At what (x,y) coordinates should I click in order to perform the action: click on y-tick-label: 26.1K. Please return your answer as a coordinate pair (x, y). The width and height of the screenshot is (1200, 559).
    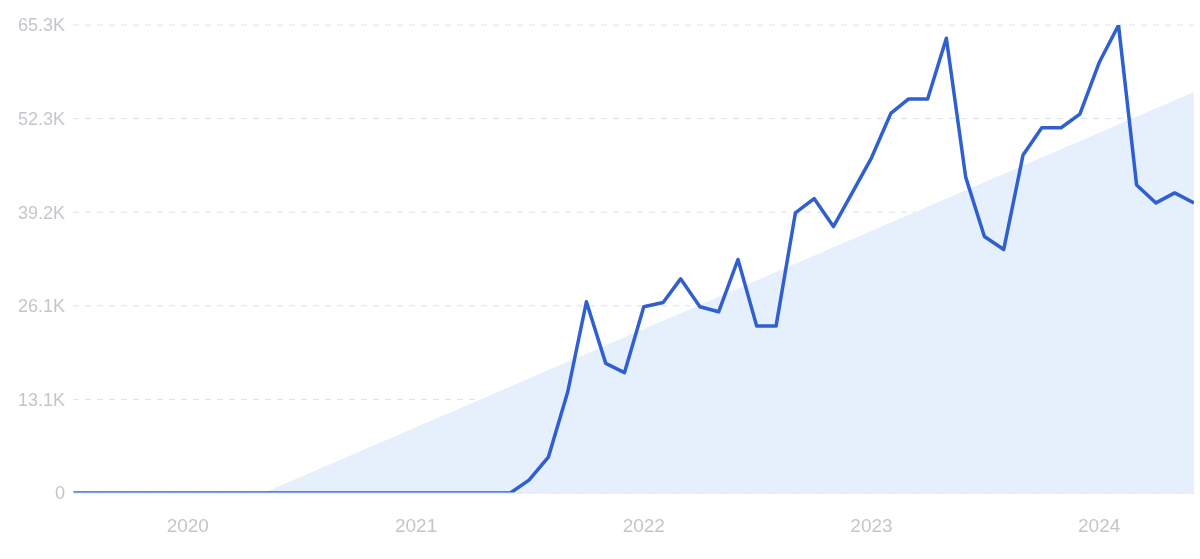
    Looking at the image, I should click on (41, 306).